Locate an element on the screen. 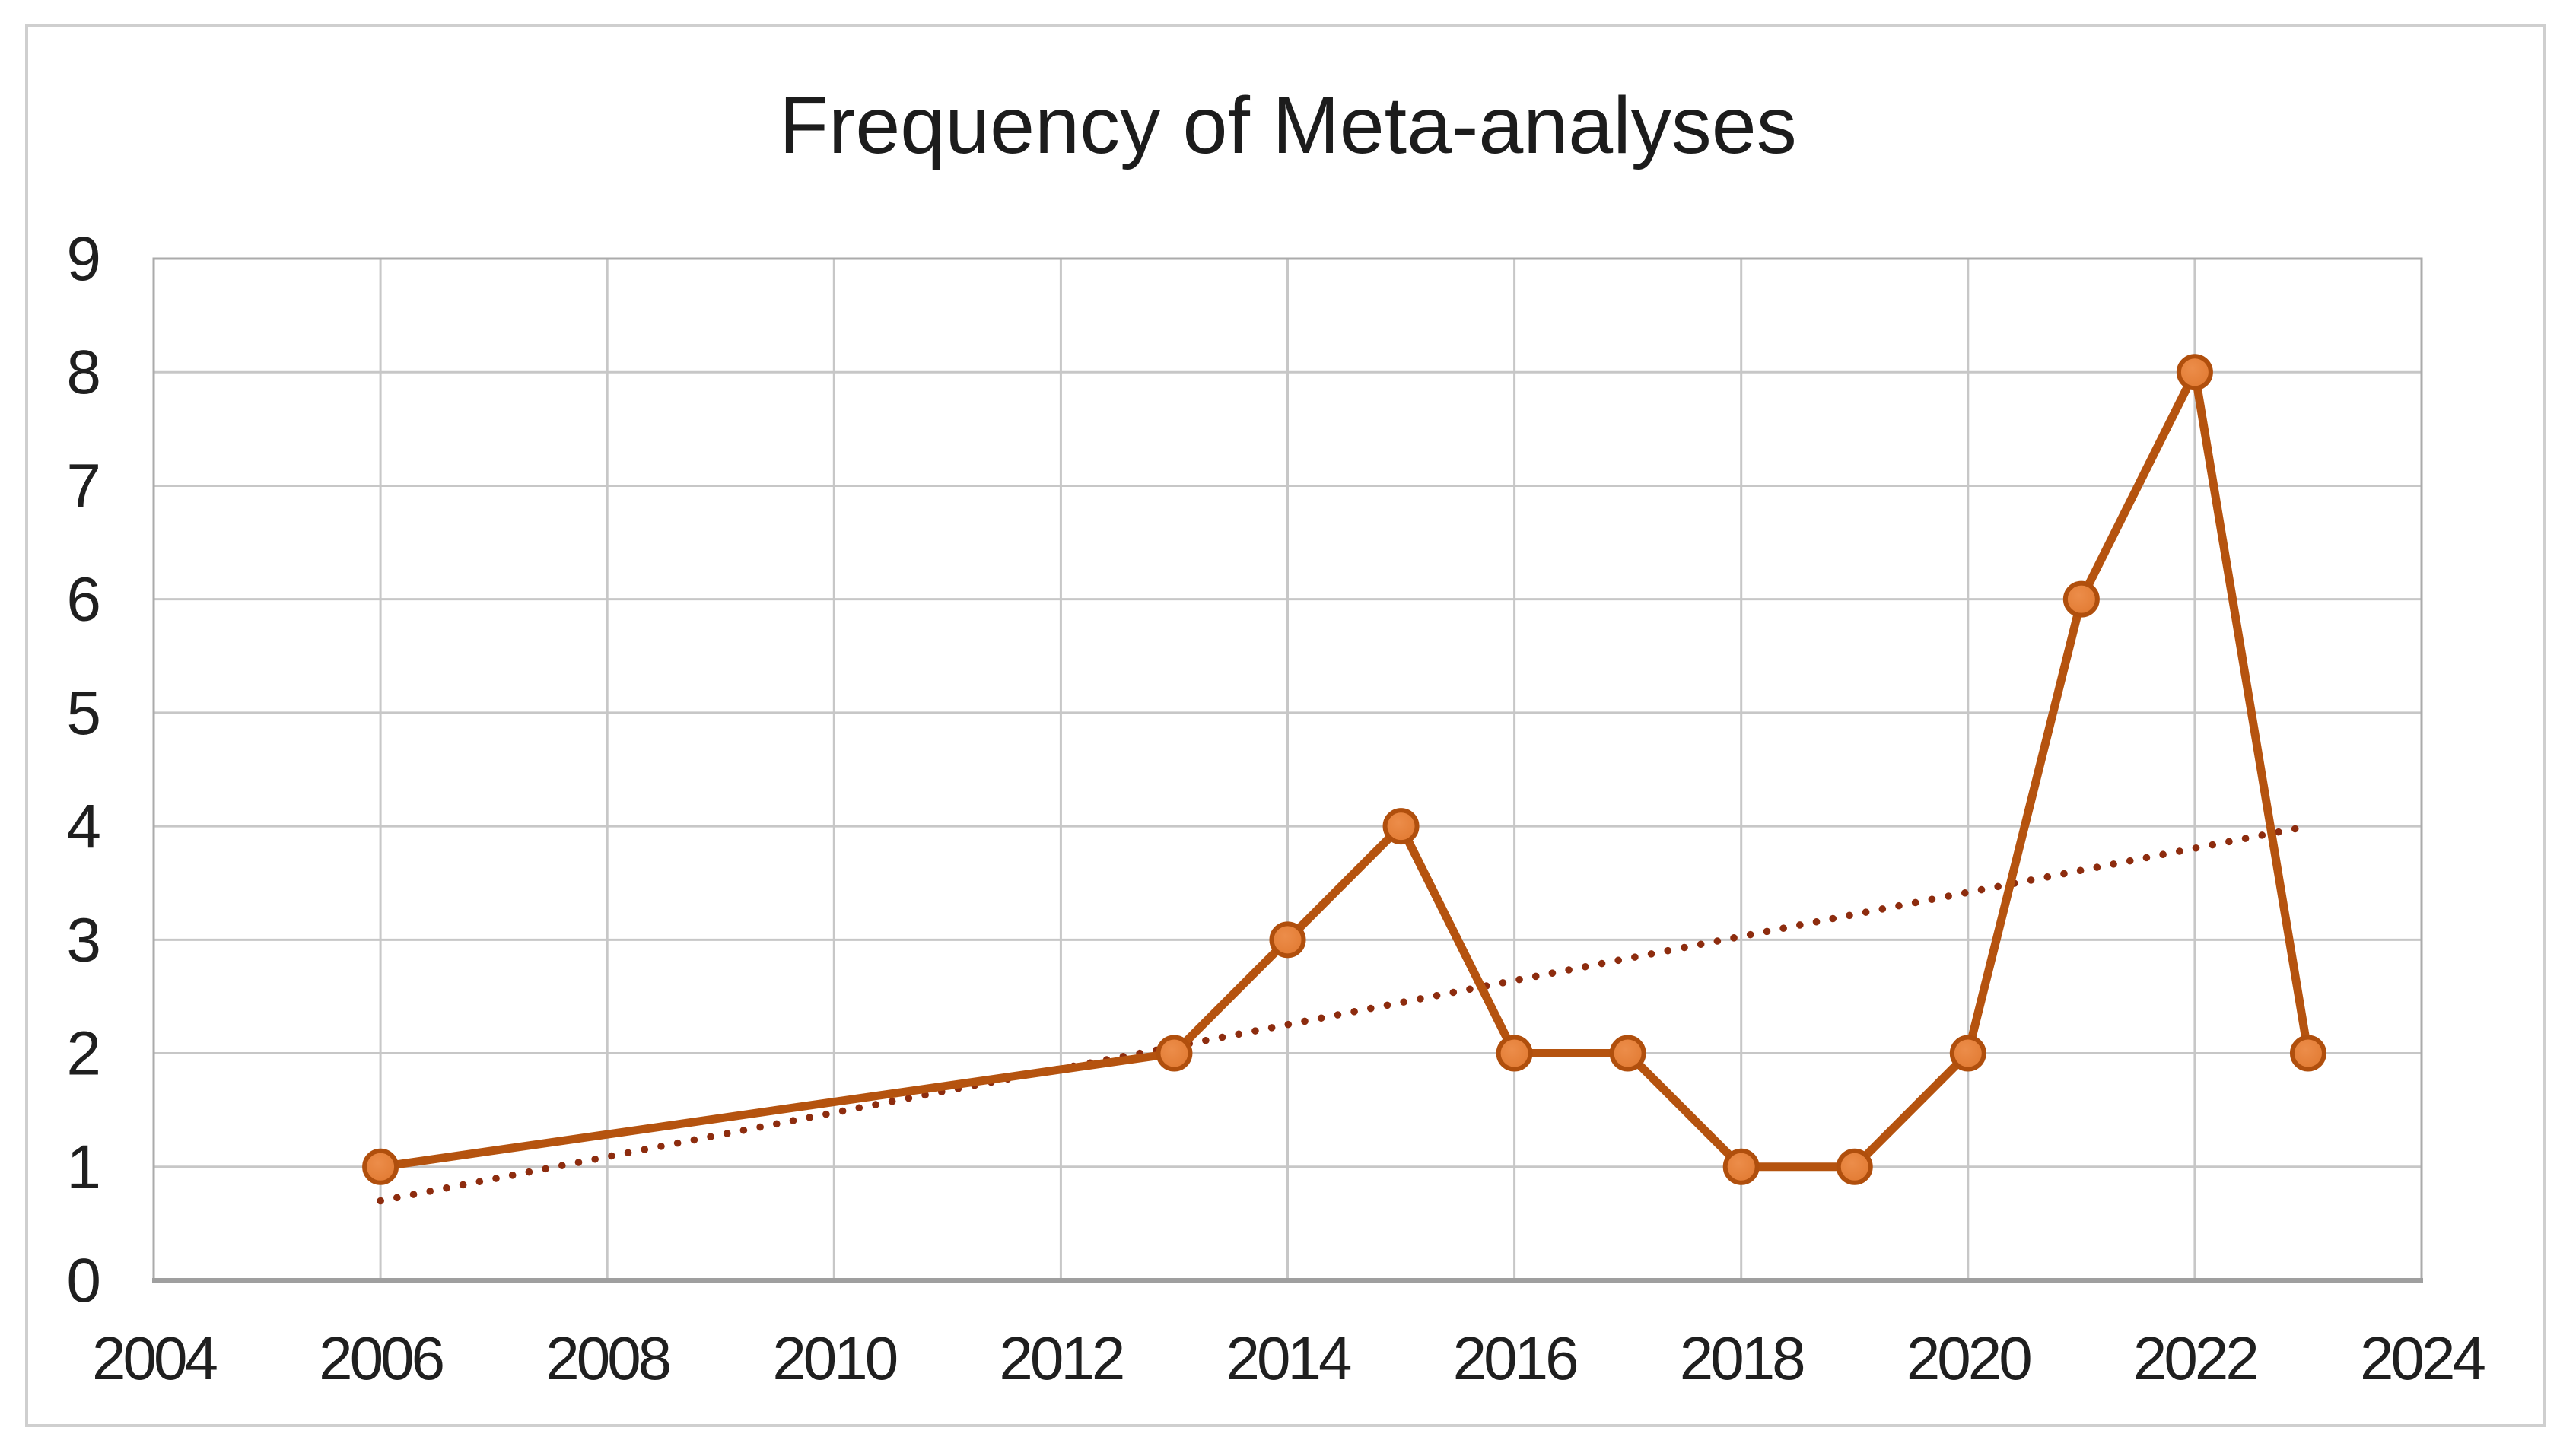  x-axis-tick-label: 2020 is located at coordinates (1969, 1358).